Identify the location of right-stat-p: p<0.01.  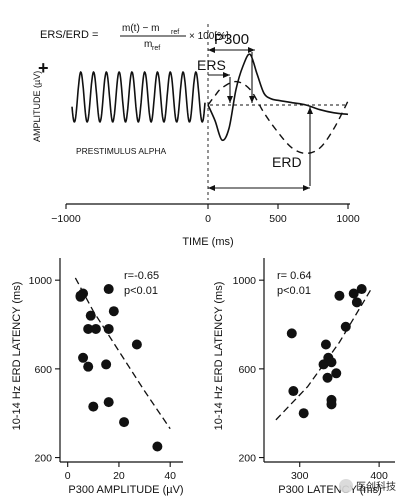
(294, 291).